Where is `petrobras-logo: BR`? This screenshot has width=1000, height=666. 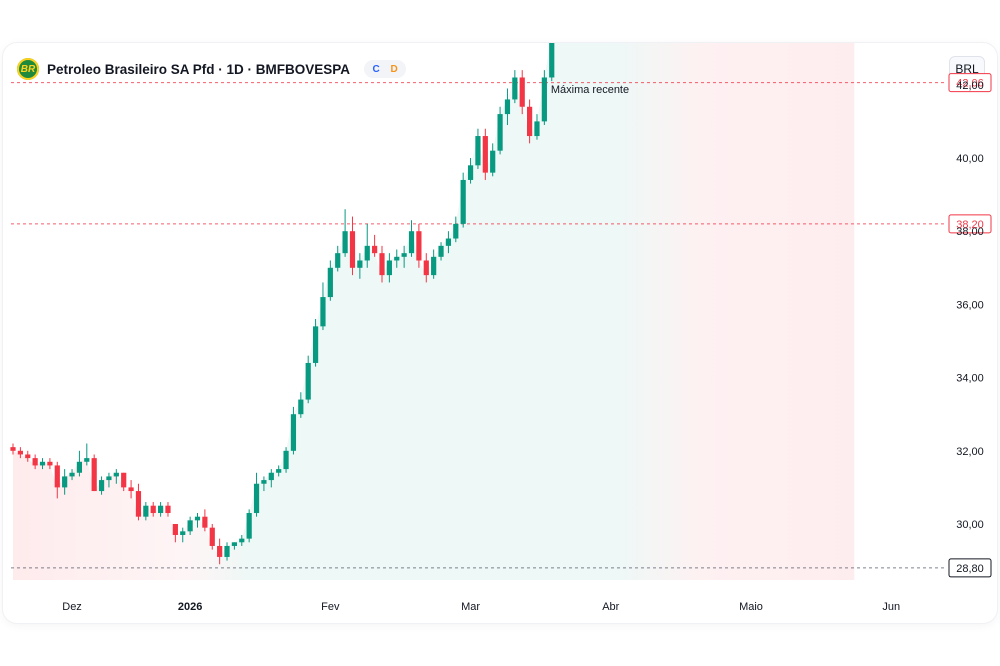 petrobras-logo: BR is located at coordinates (28, 69).